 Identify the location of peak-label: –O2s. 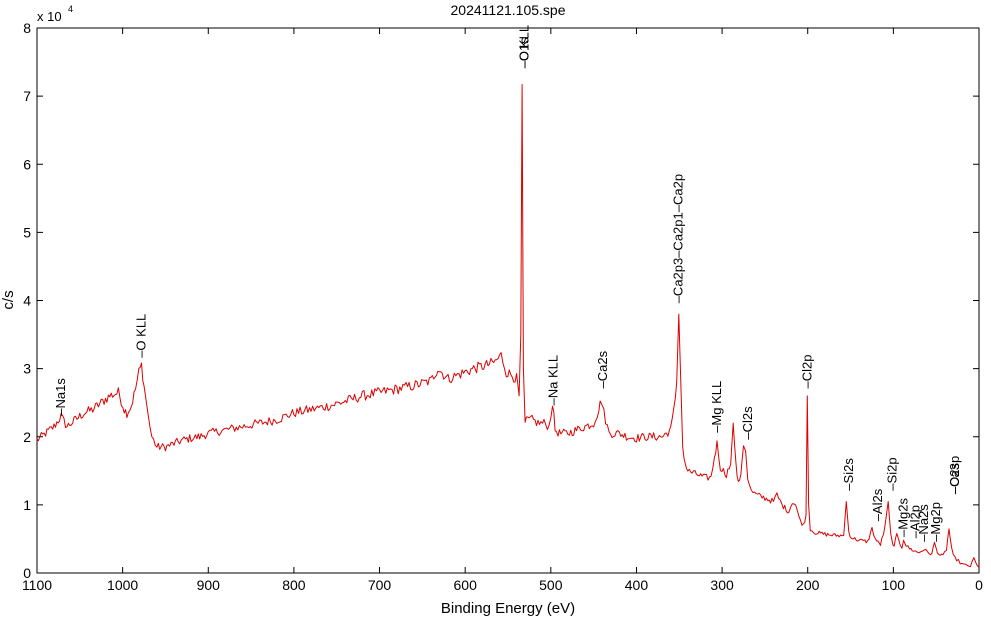
(954, 479).